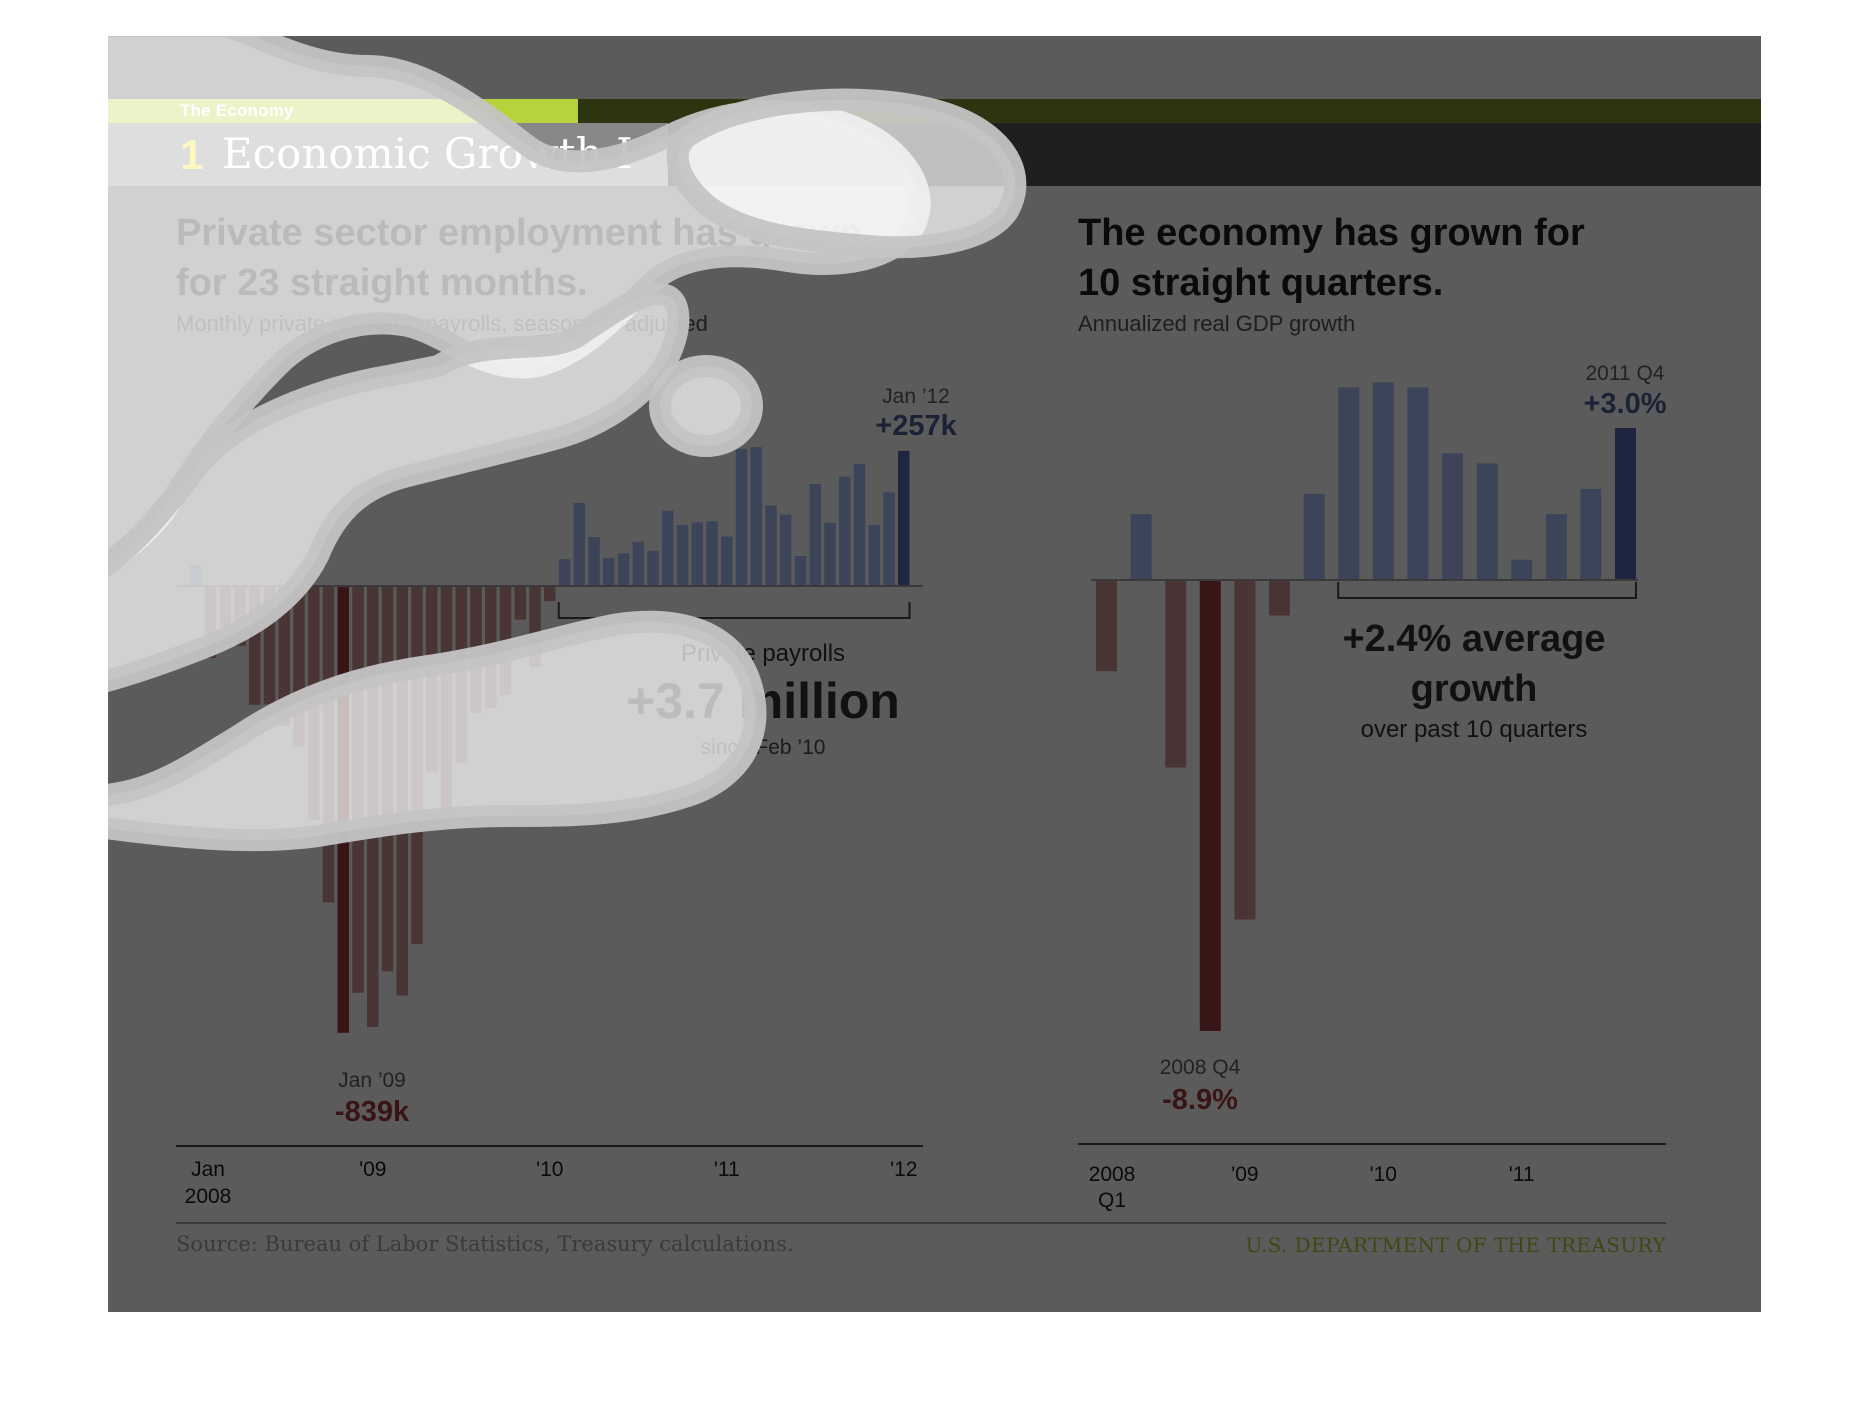  What do you see at coordinates (903, 1169) in the screenshot?
I see `payrolls-tick-label: '12` at bounding box center [903, 1169].